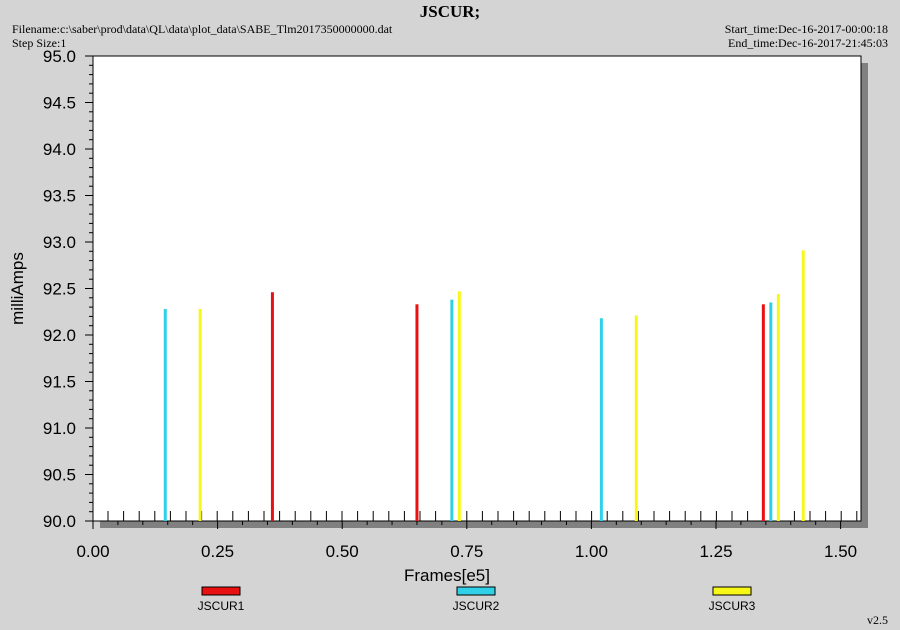 This screenshot has height=630, width=900. Describe the element at coordinates (59, 196) in the screenshot. I see `y-tick-label: 93.5` at that location.